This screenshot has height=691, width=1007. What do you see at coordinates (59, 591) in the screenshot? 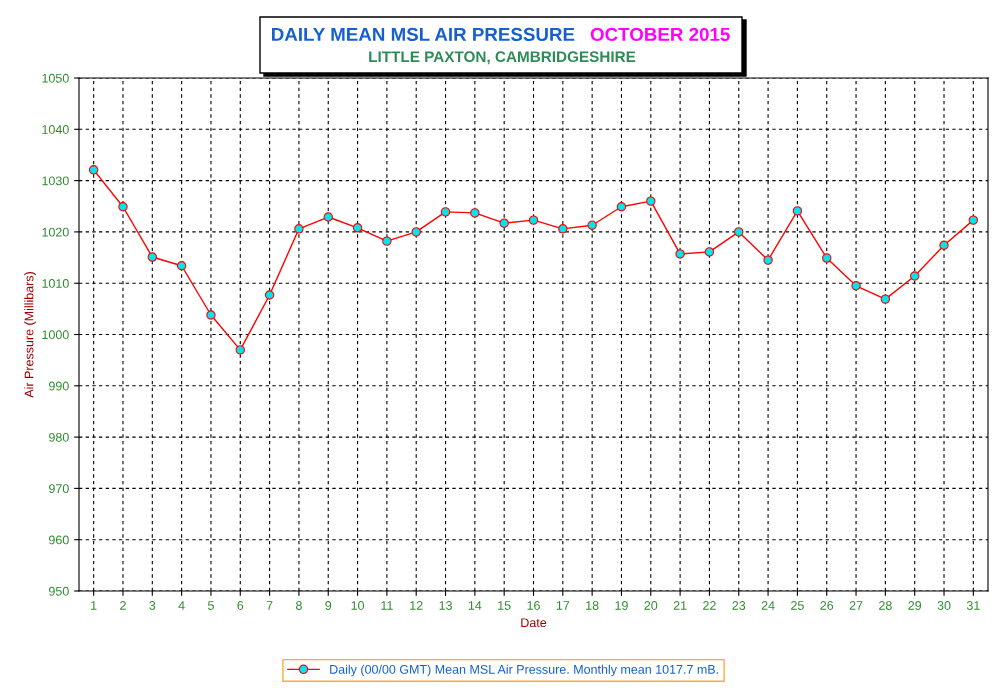
I see `y-tick-label: 950` at bounding box center [59, 591].